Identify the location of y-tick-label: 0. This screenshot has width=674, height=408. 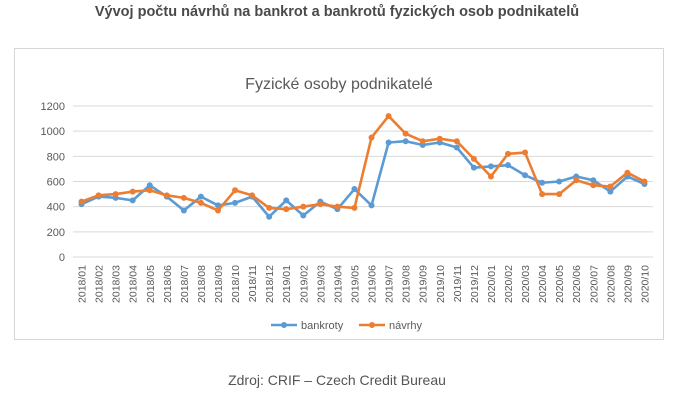
(62, 258).